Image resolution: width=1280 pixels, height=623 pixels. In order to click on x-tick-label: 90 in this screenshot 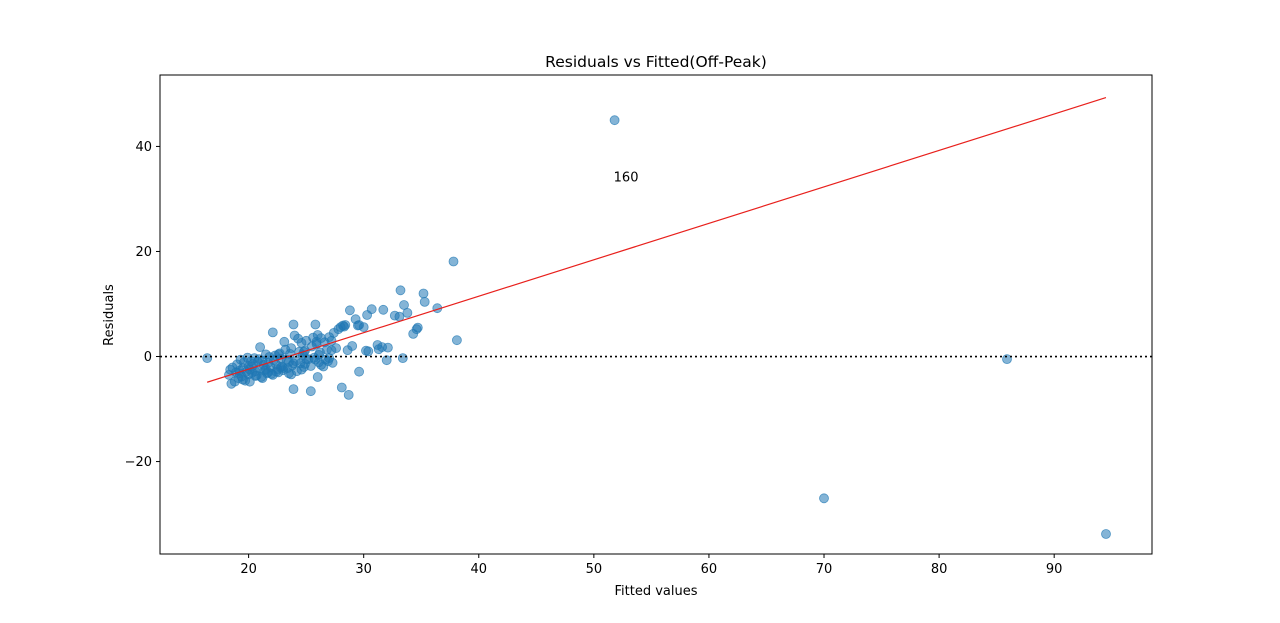, I will do `click(1054, 569)`.